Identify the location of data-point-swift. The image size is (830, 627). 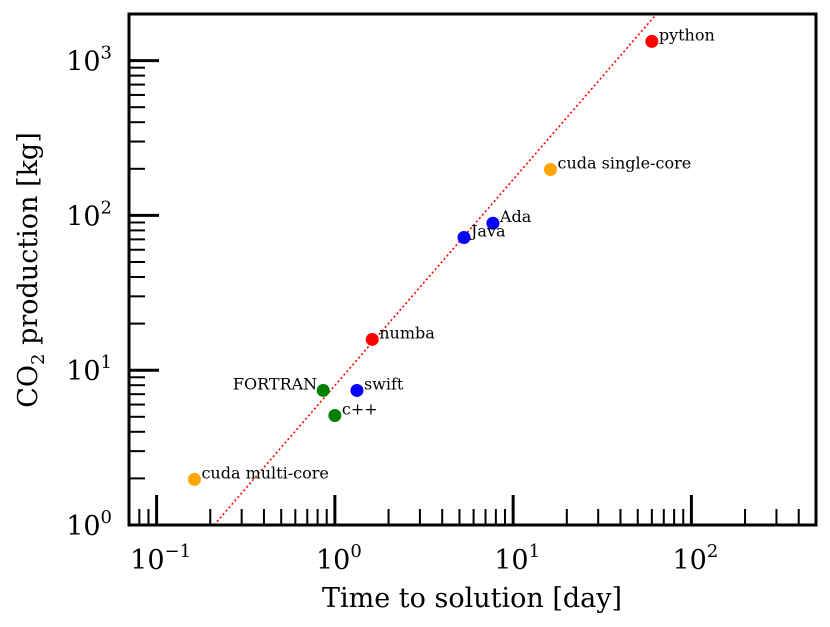
(357, 390).